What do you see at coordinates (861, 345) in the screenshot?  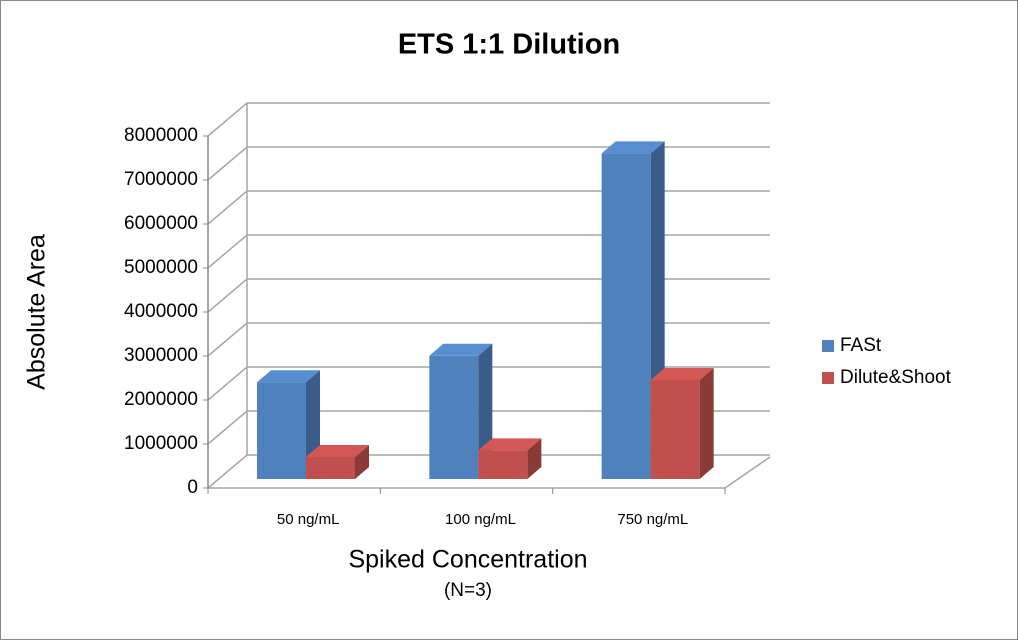 I see `legend-label: FASt` at bounding box center [861, 345].